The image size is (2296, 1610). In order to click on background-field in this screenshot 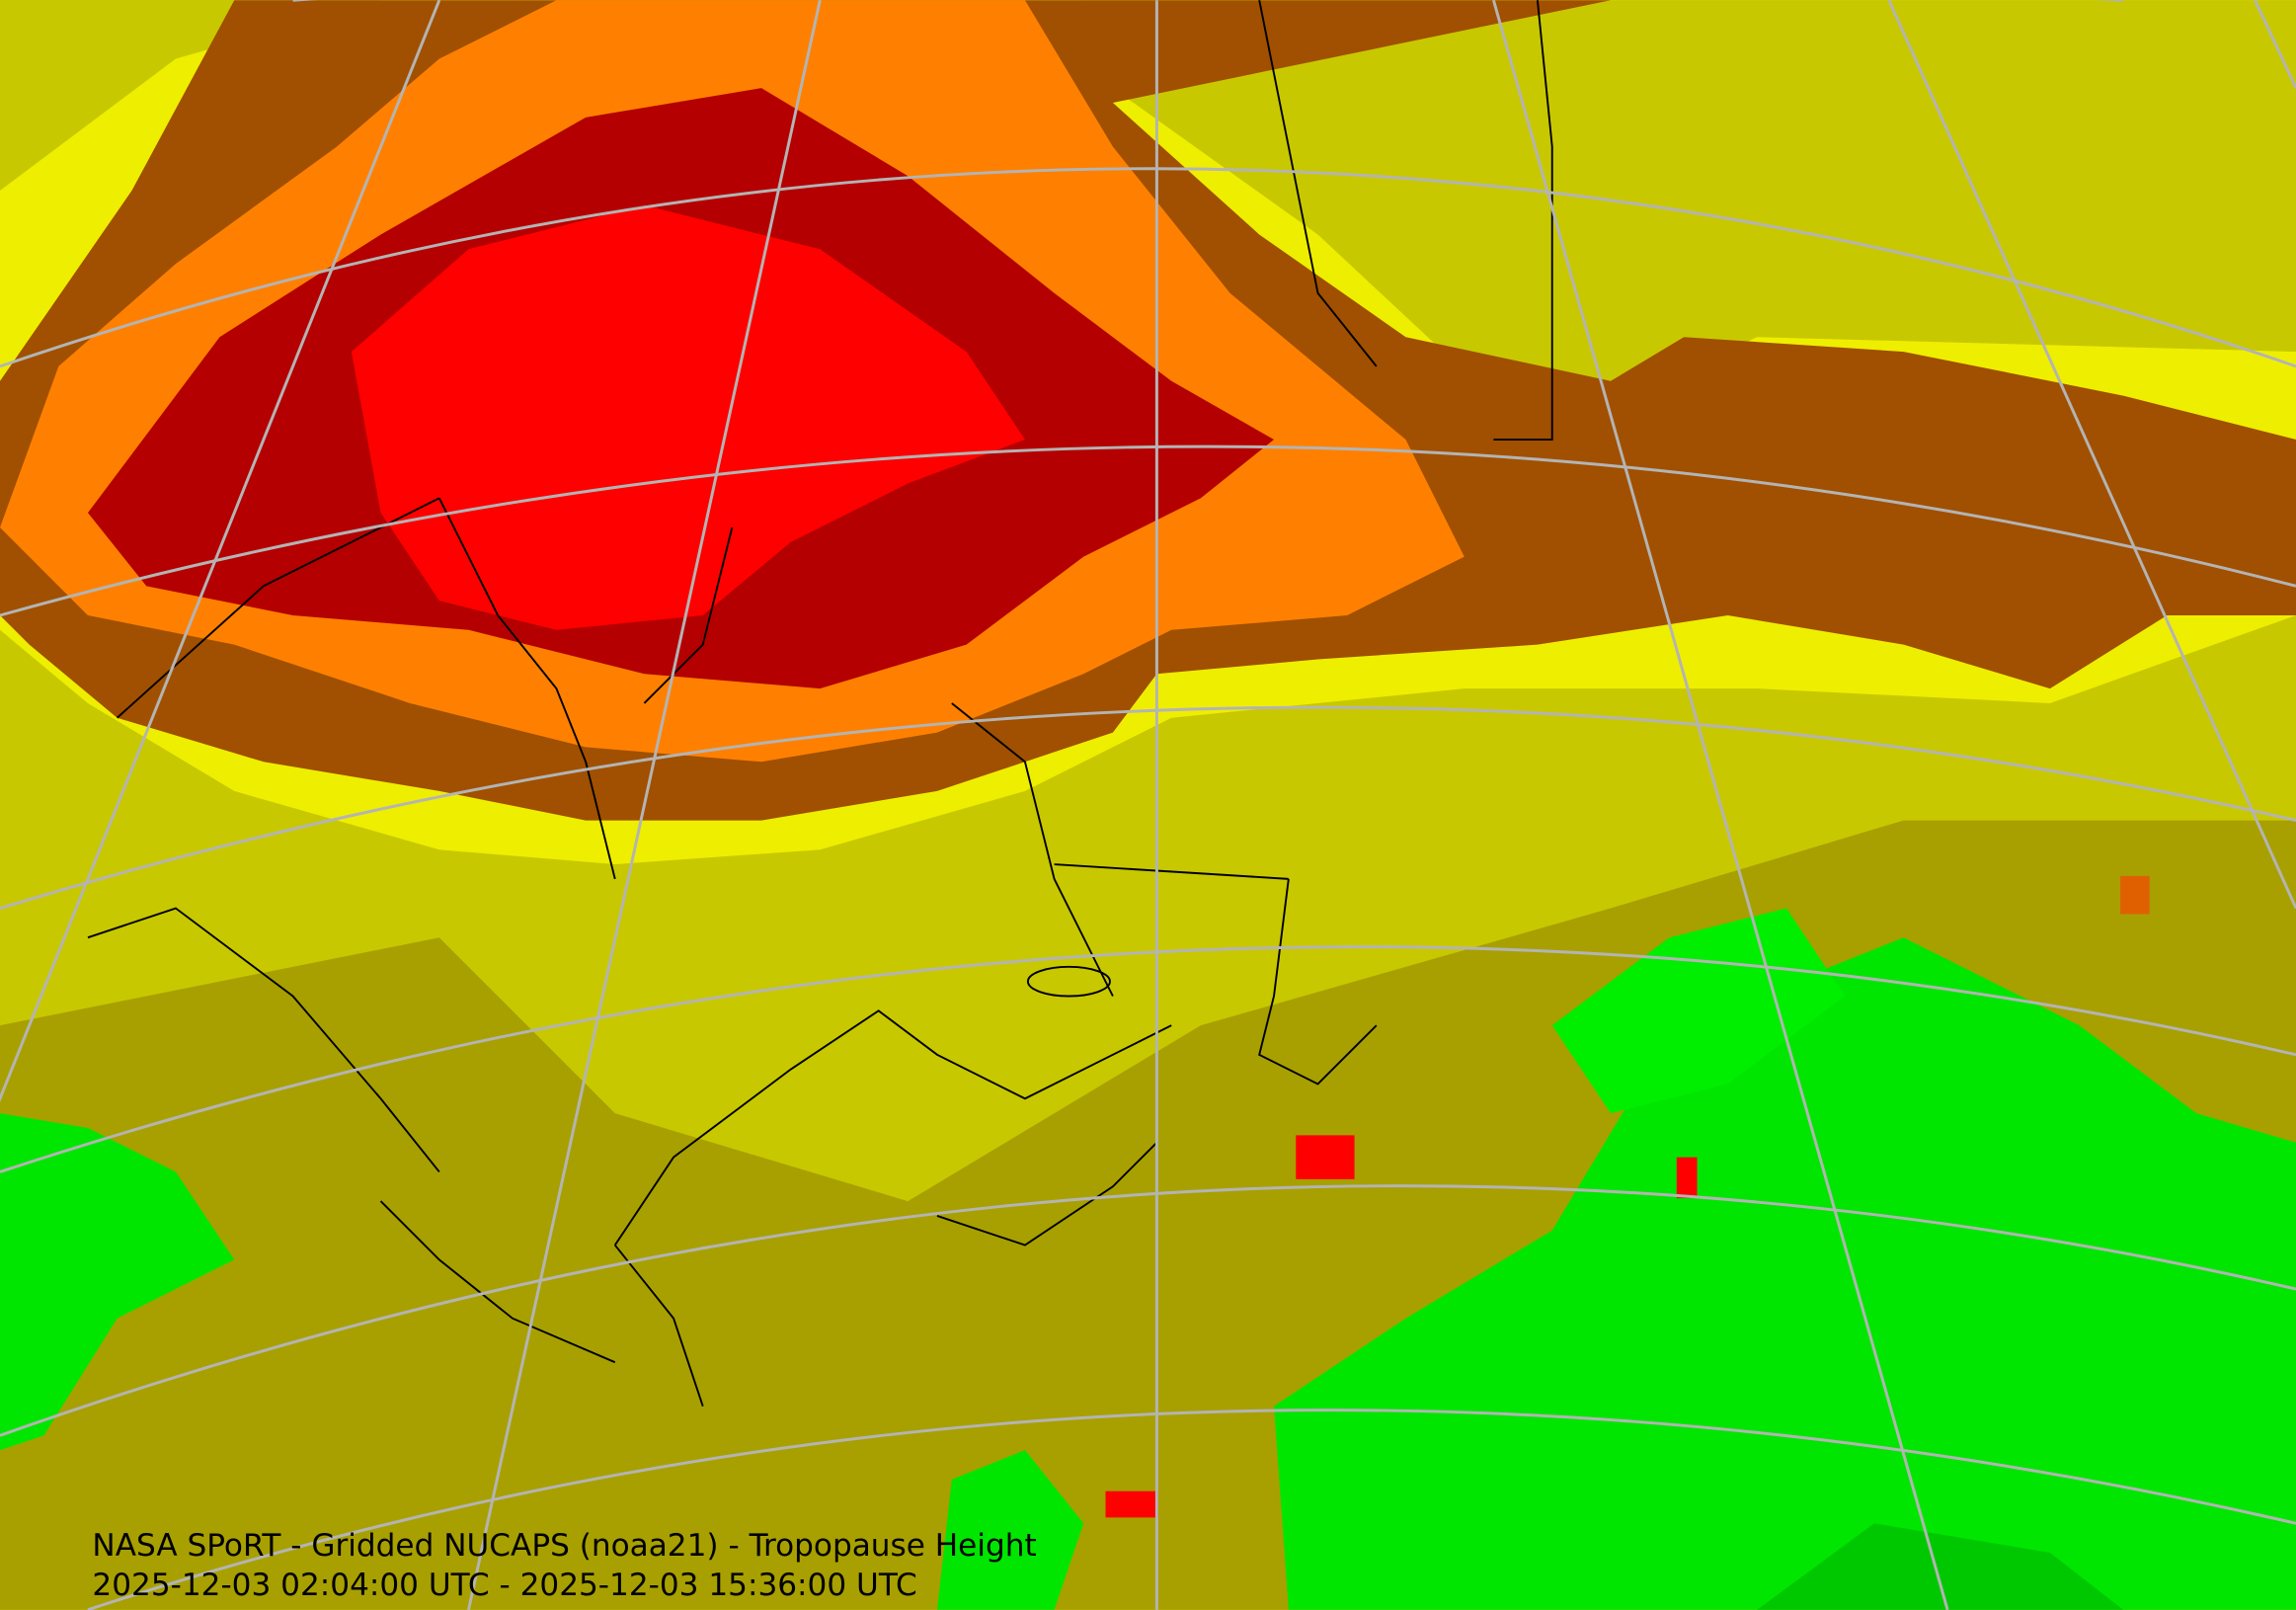, I will do `click(1689, 220)`.